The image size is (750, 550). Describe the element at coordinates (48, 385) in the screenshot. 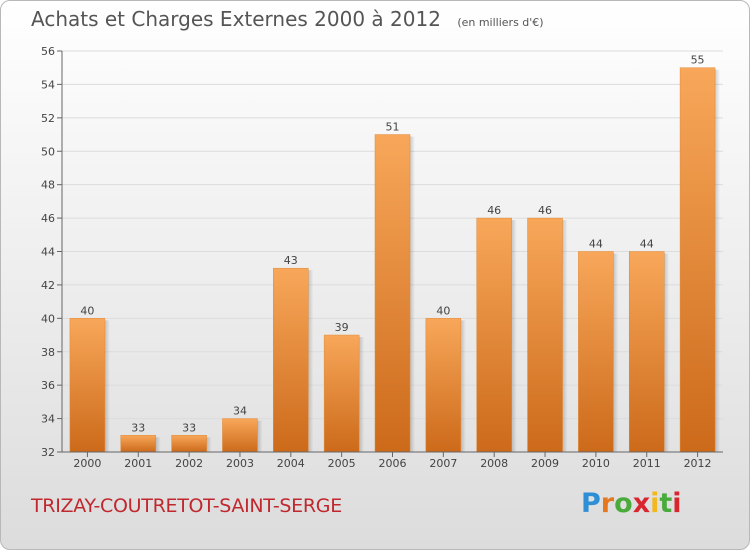

I see `y-tick-label: 36` at that location.